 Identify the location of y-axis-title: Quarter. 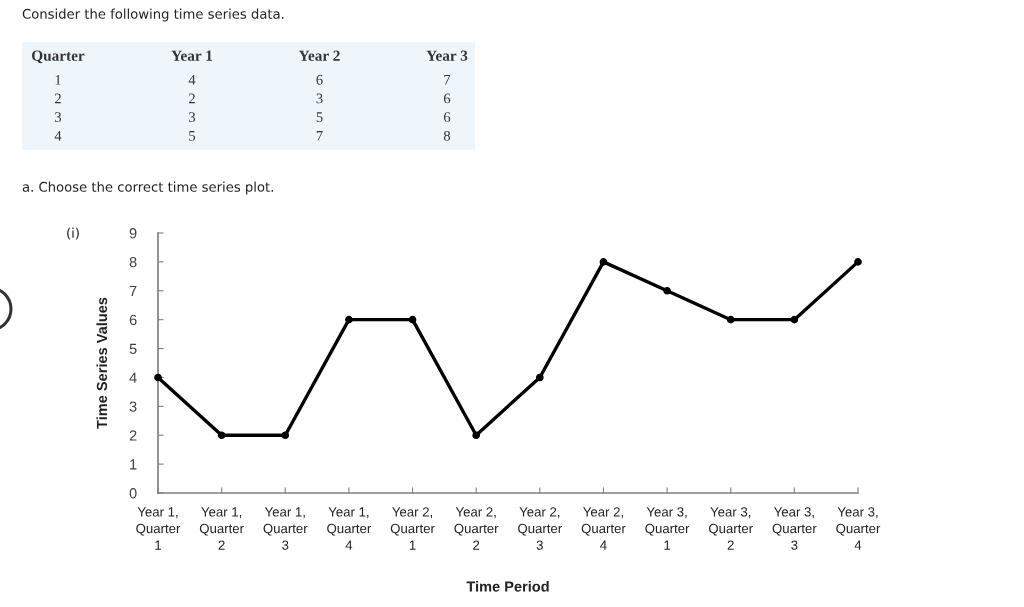
(58, 57).